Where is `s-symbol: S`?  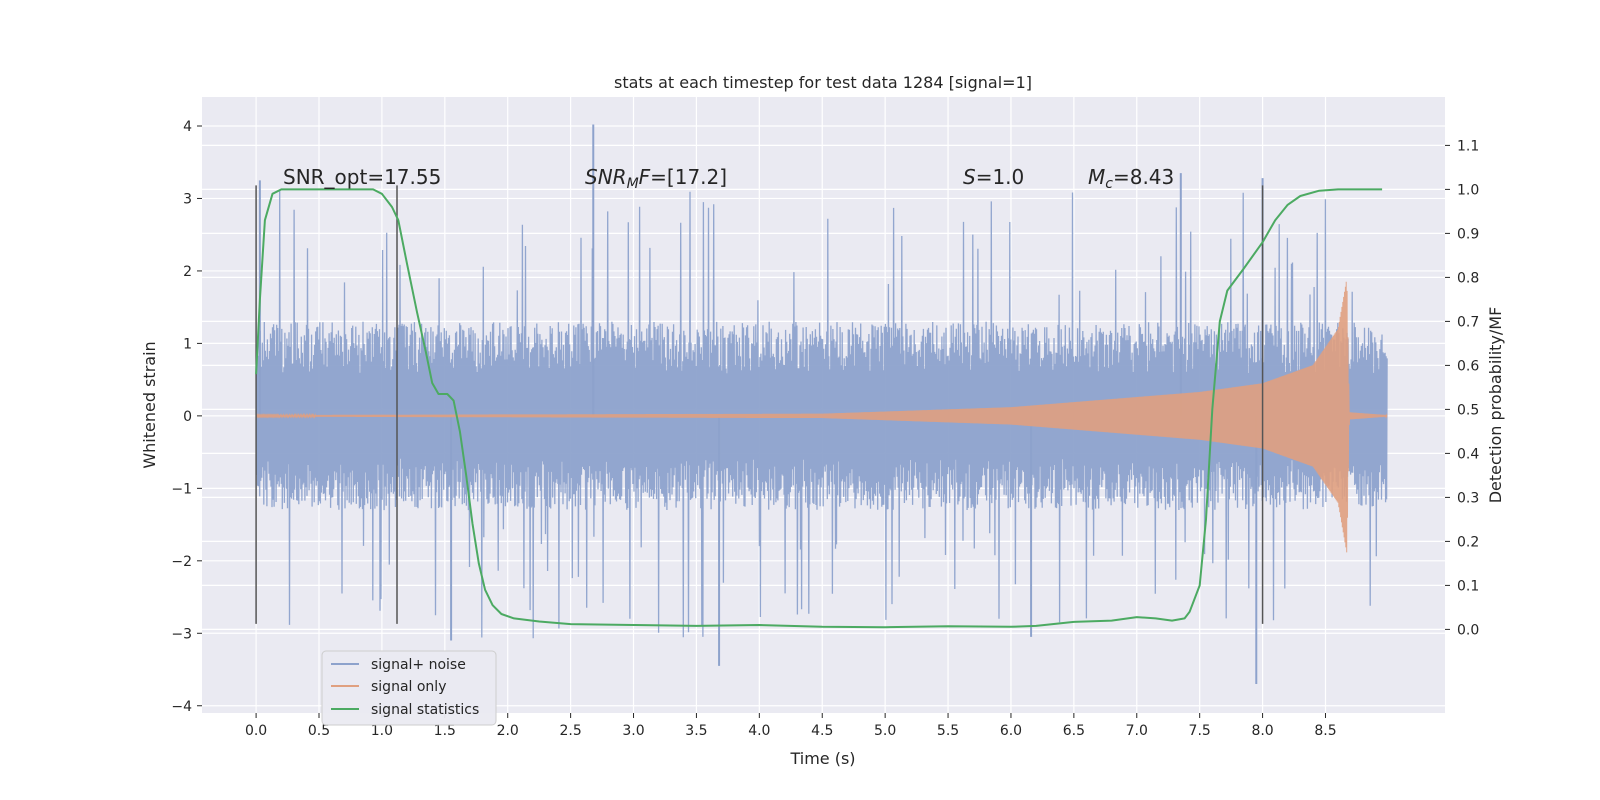
s-symbol: S is located at coordinates (969, 177).